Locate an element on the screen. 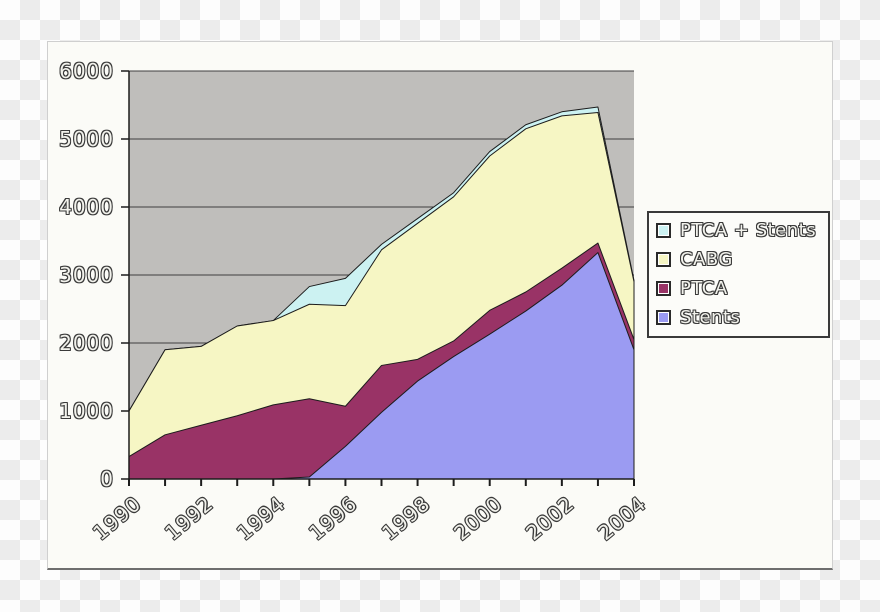  y-axis-label: 5000 is located at coordinates (86, 139).